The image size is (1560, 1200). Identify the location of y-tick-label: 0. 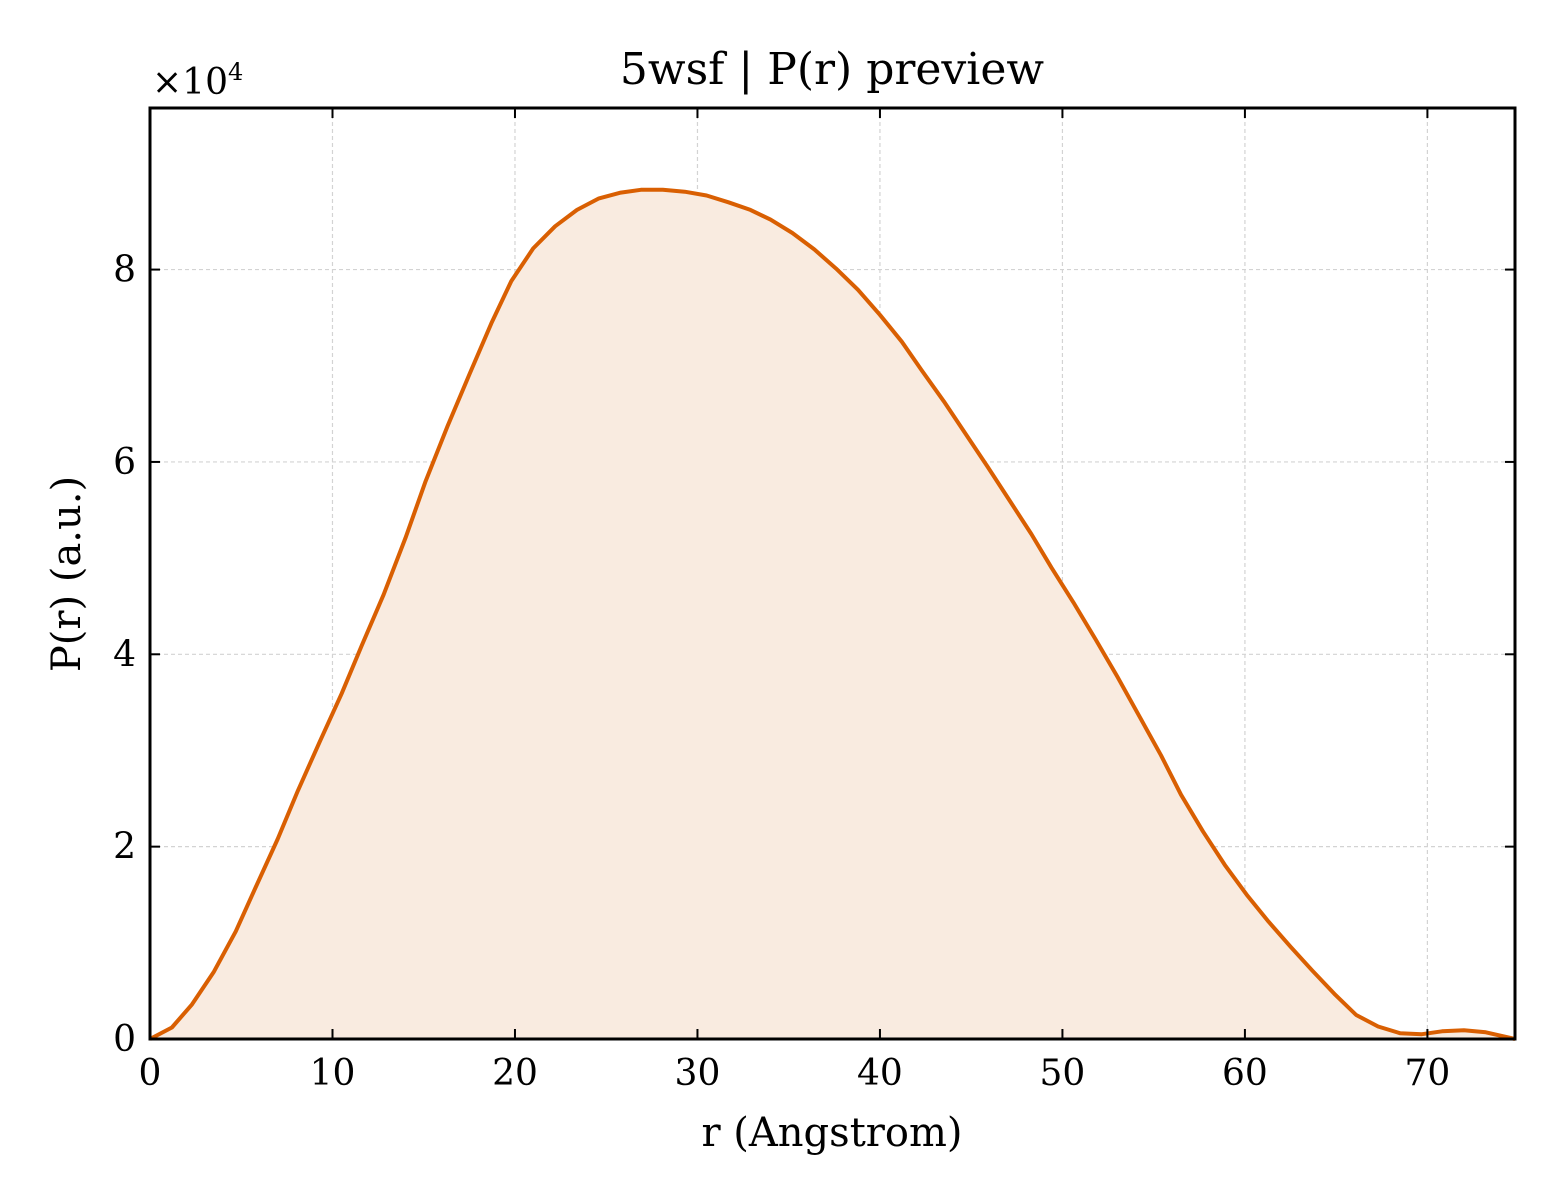
(124, 1039).